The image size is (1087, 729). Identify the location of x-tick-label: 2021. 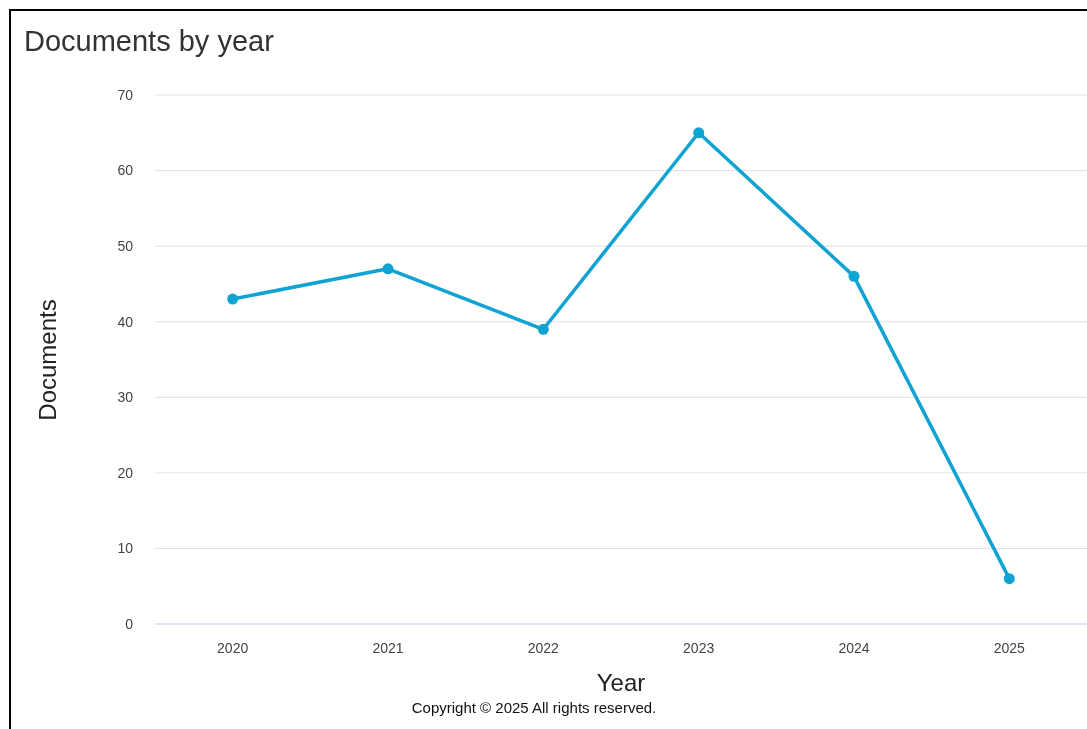
(388, 648).